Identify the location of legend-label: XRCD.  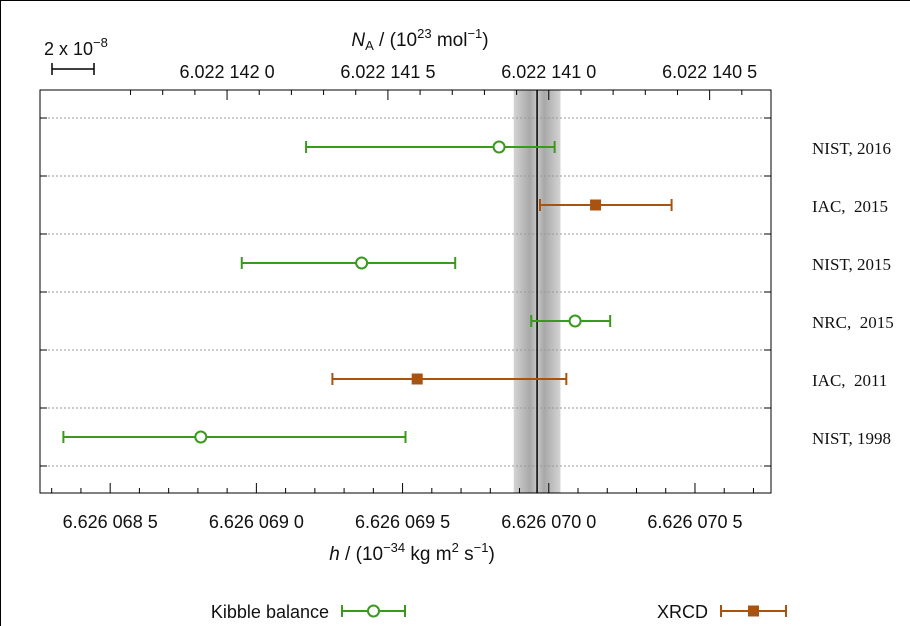
(682, 612).